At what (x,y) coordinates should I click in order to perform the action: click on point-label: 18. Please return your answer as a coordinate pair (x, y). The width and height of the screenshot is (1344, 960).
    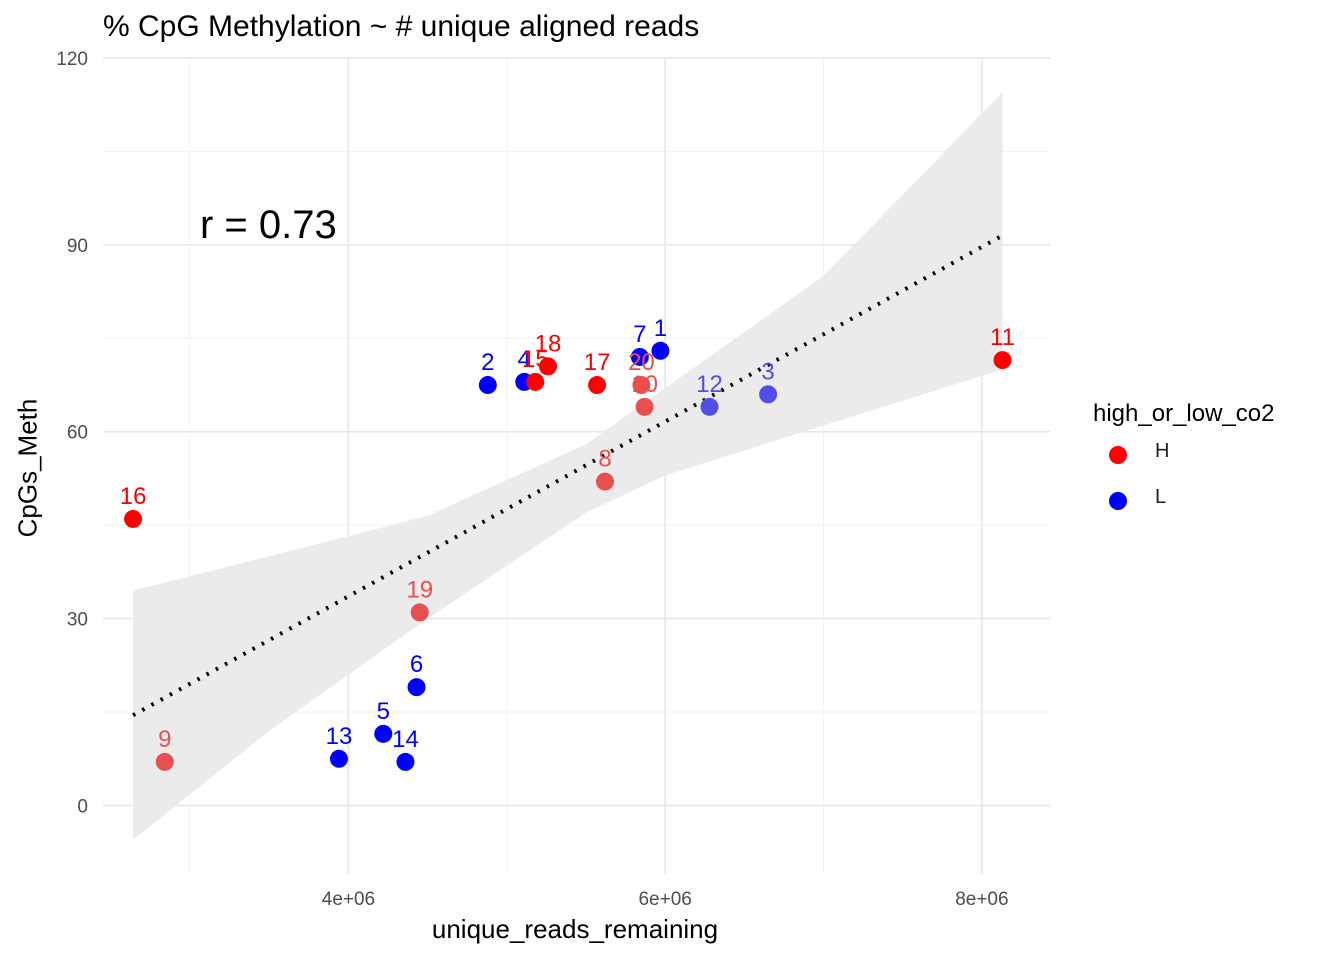
    Looking at the image, I should click on (548, 343).